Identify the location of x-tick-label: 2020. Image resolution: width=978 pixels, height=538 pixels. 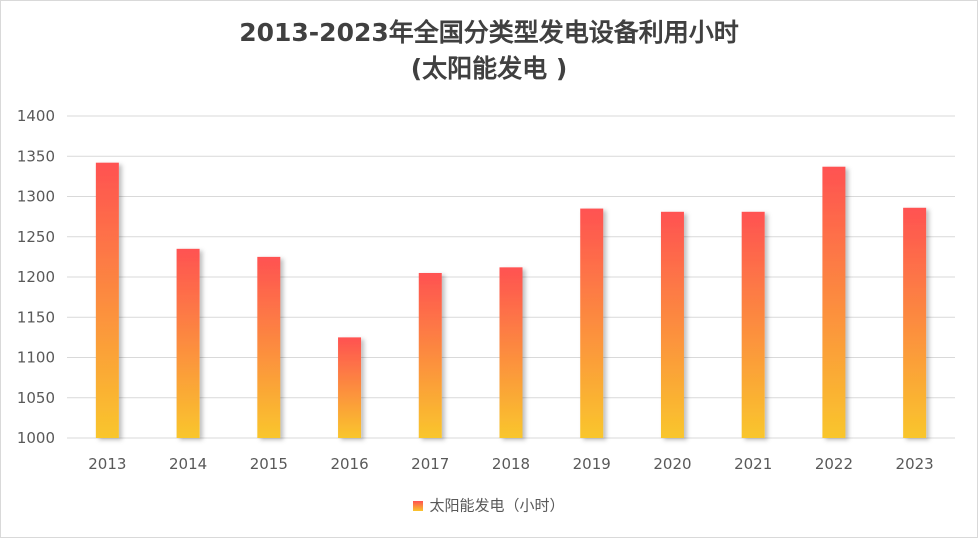
(672, 464).